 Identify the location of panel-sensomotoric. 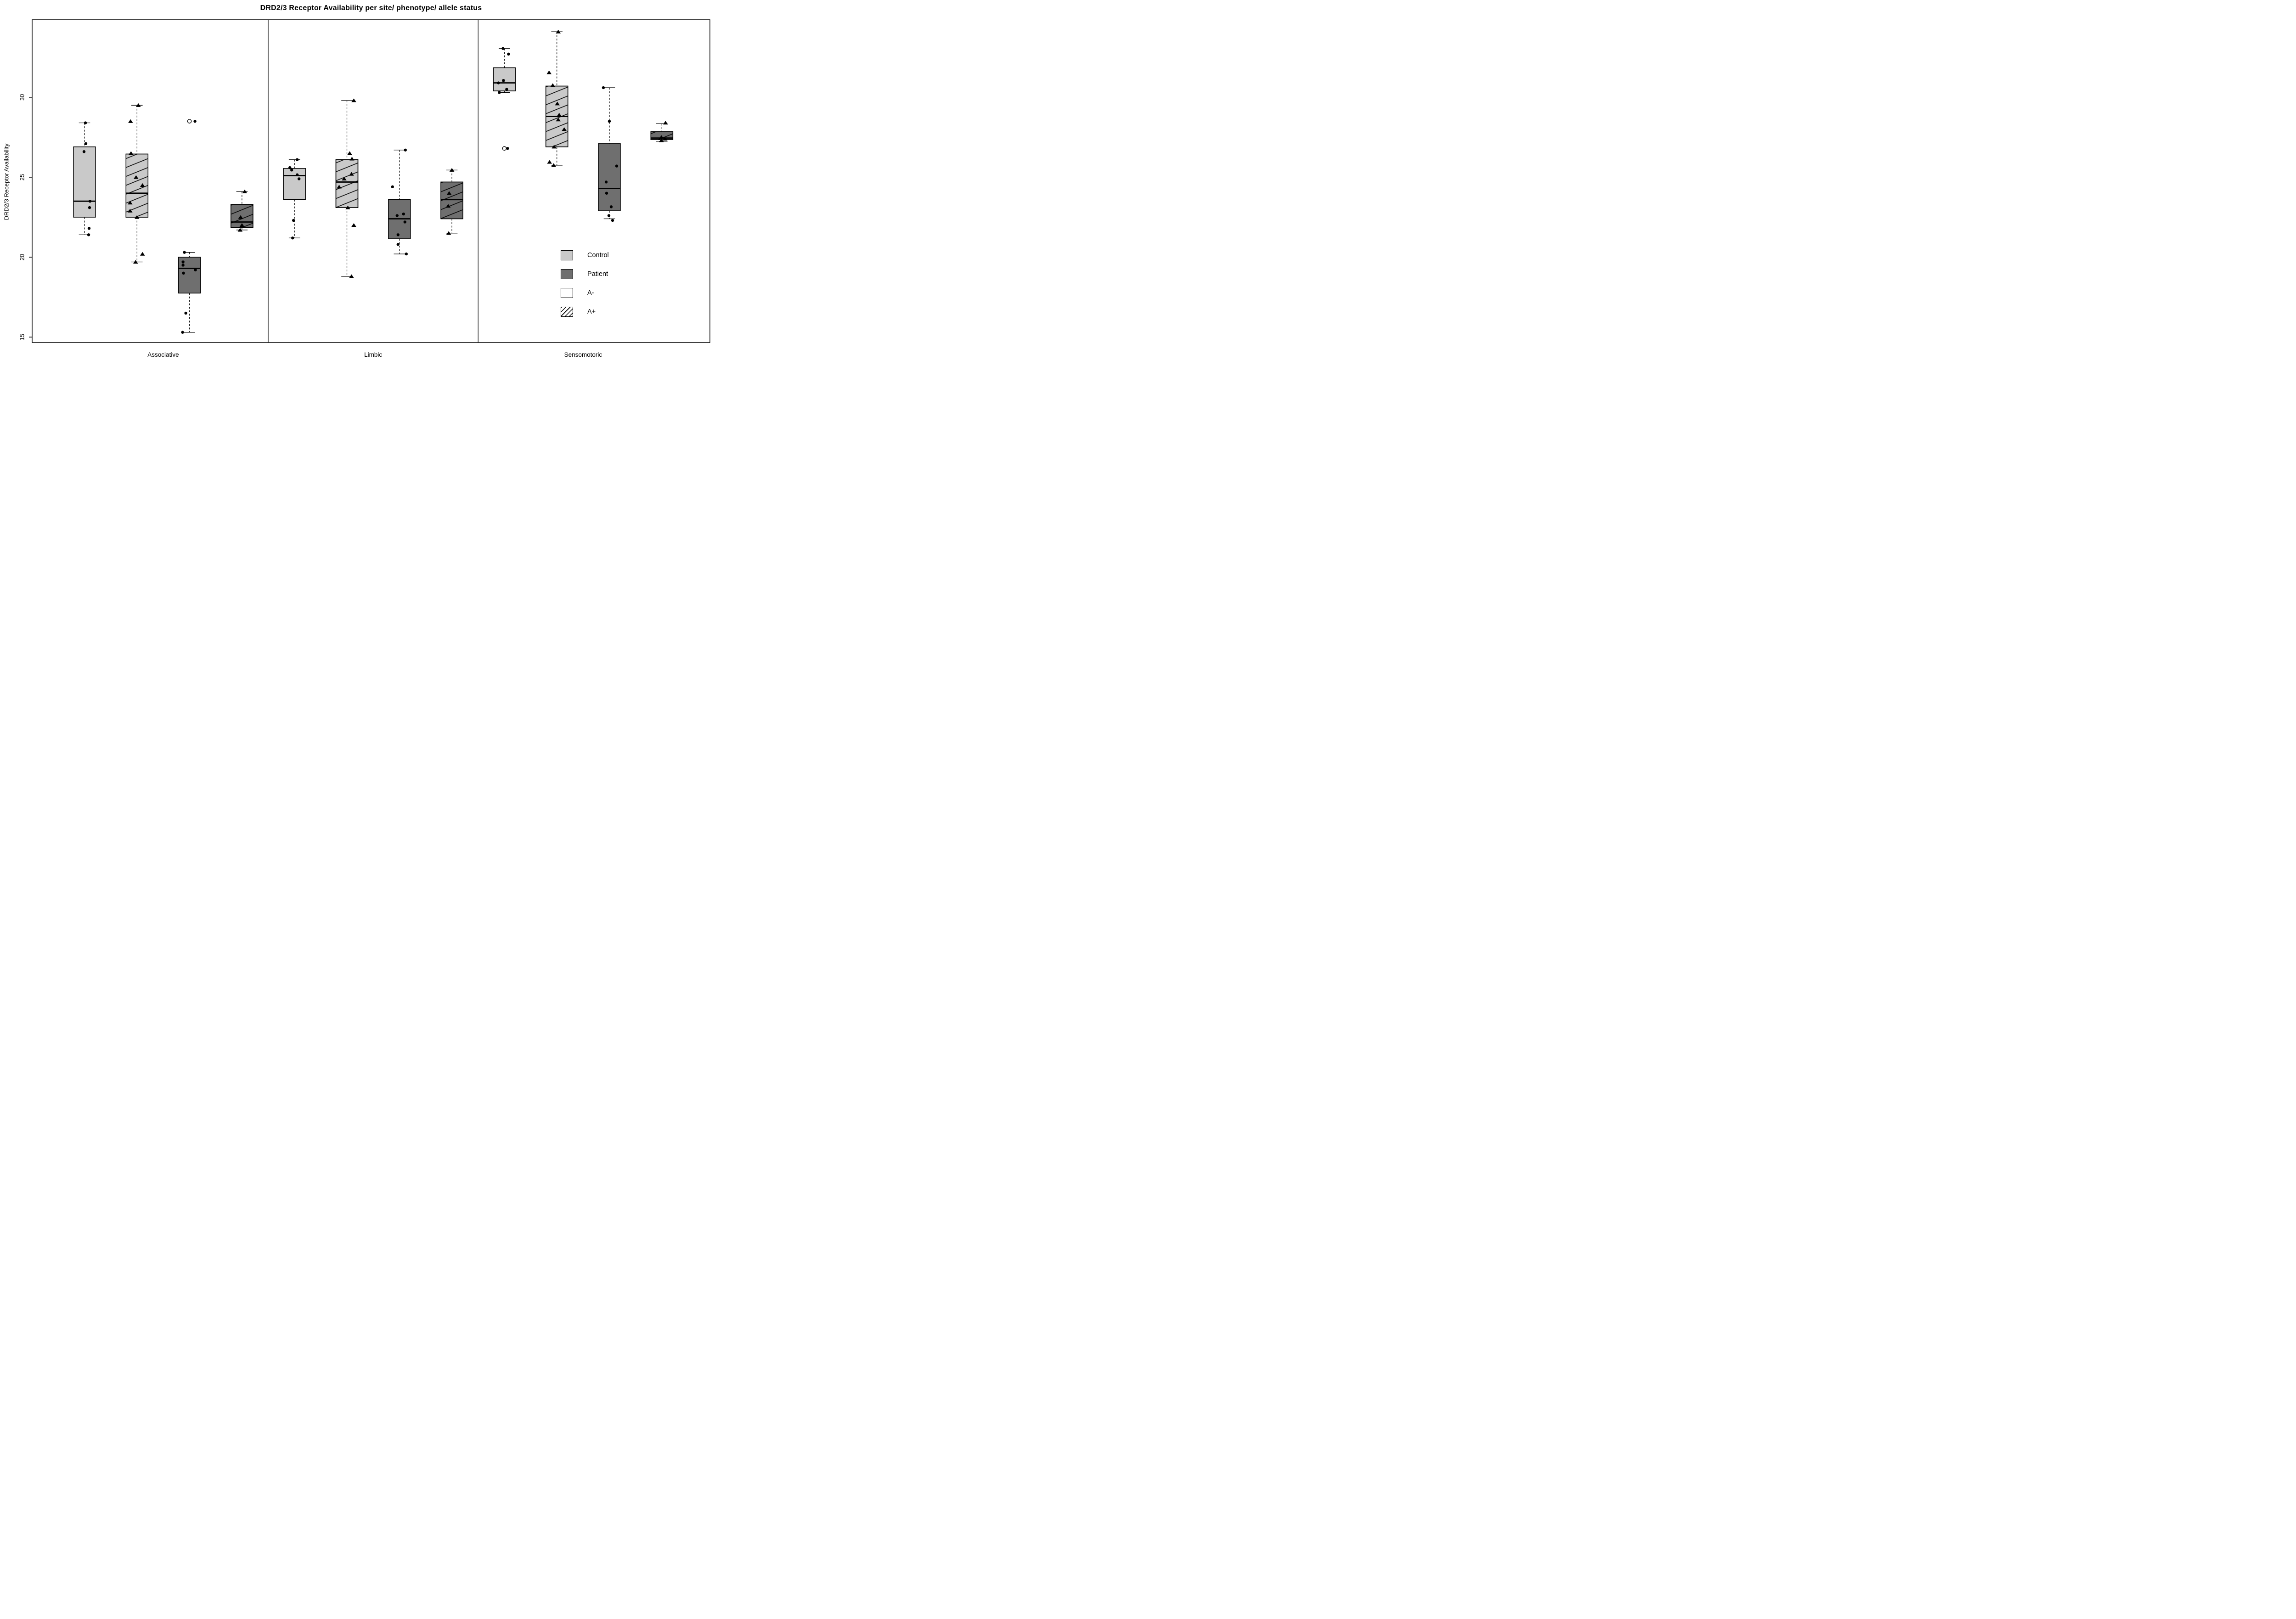
(583, 125).